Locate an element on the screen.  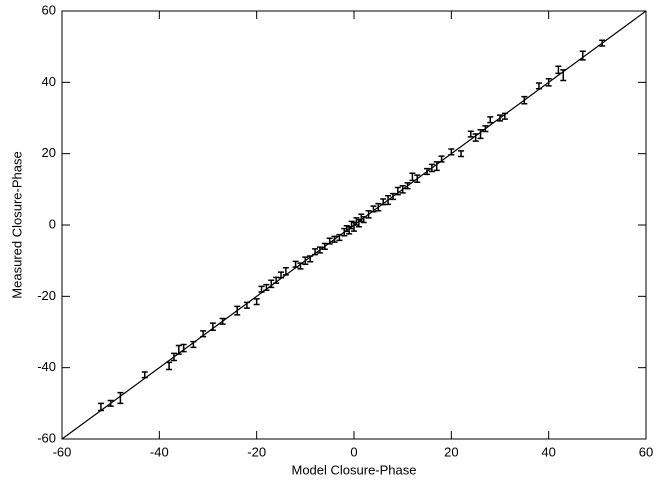
y-tick-label: -60 is located at coordinates (46, 437).